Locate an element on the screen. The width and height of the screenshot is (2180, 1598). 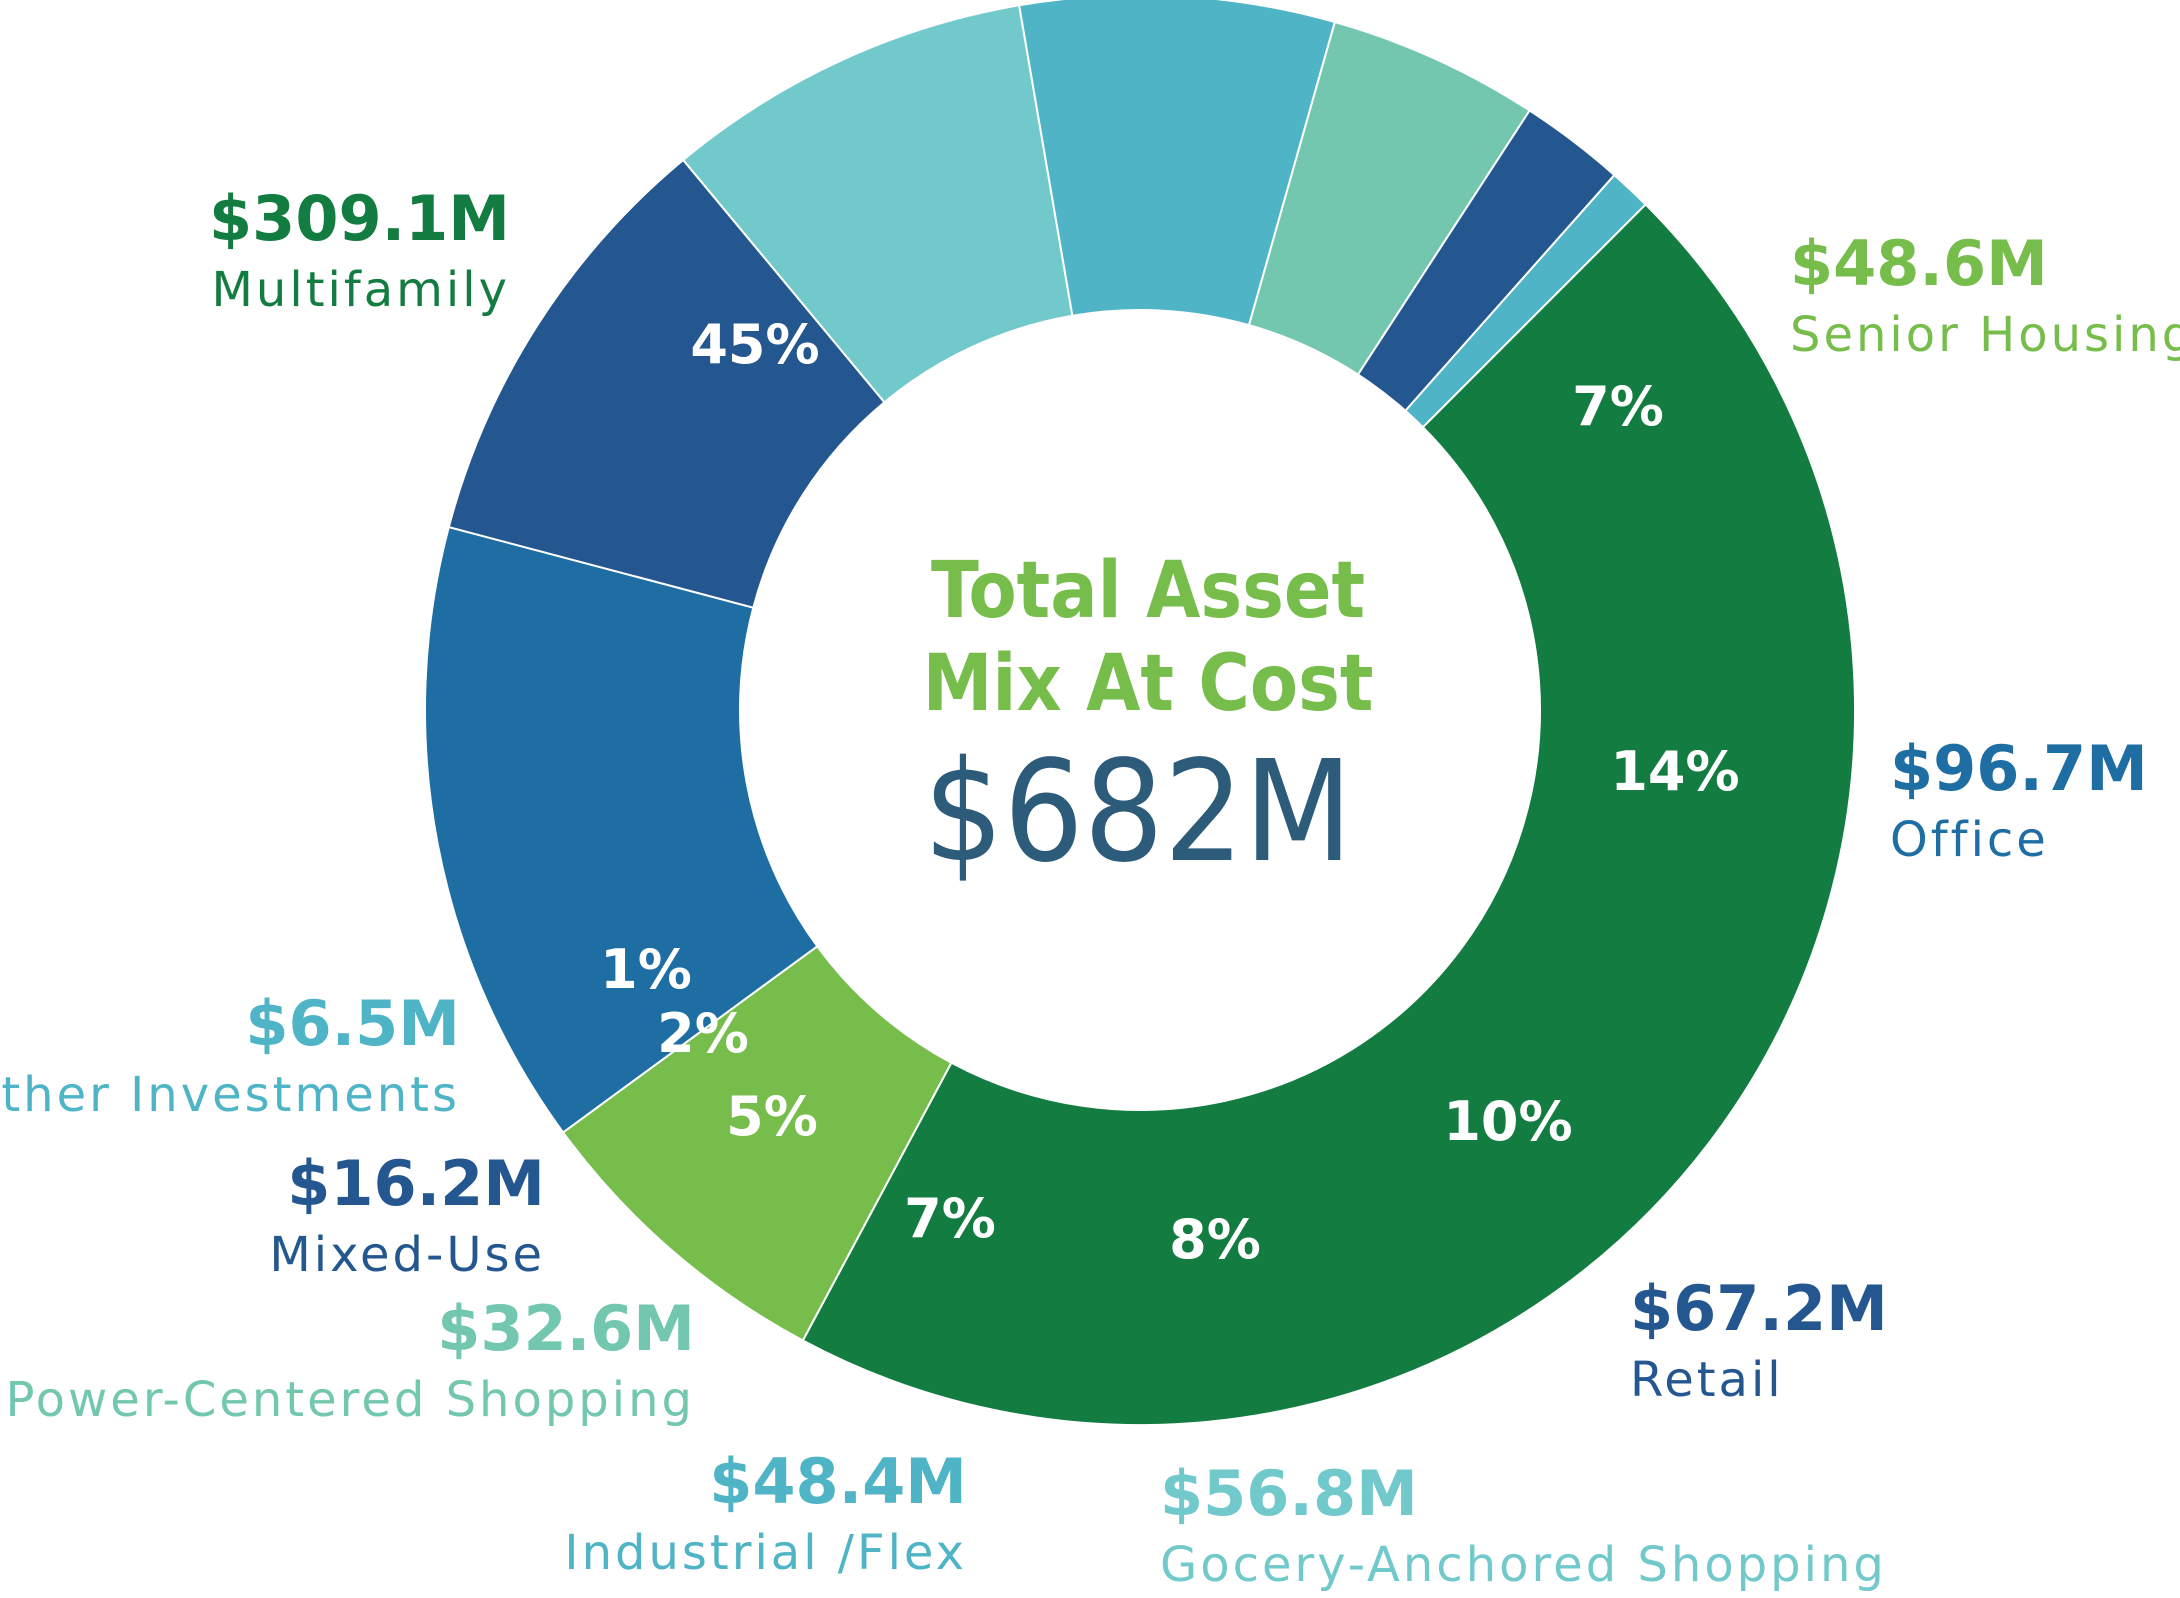
pct-label-other-investments: 1% is located at coordinates (646, 969).